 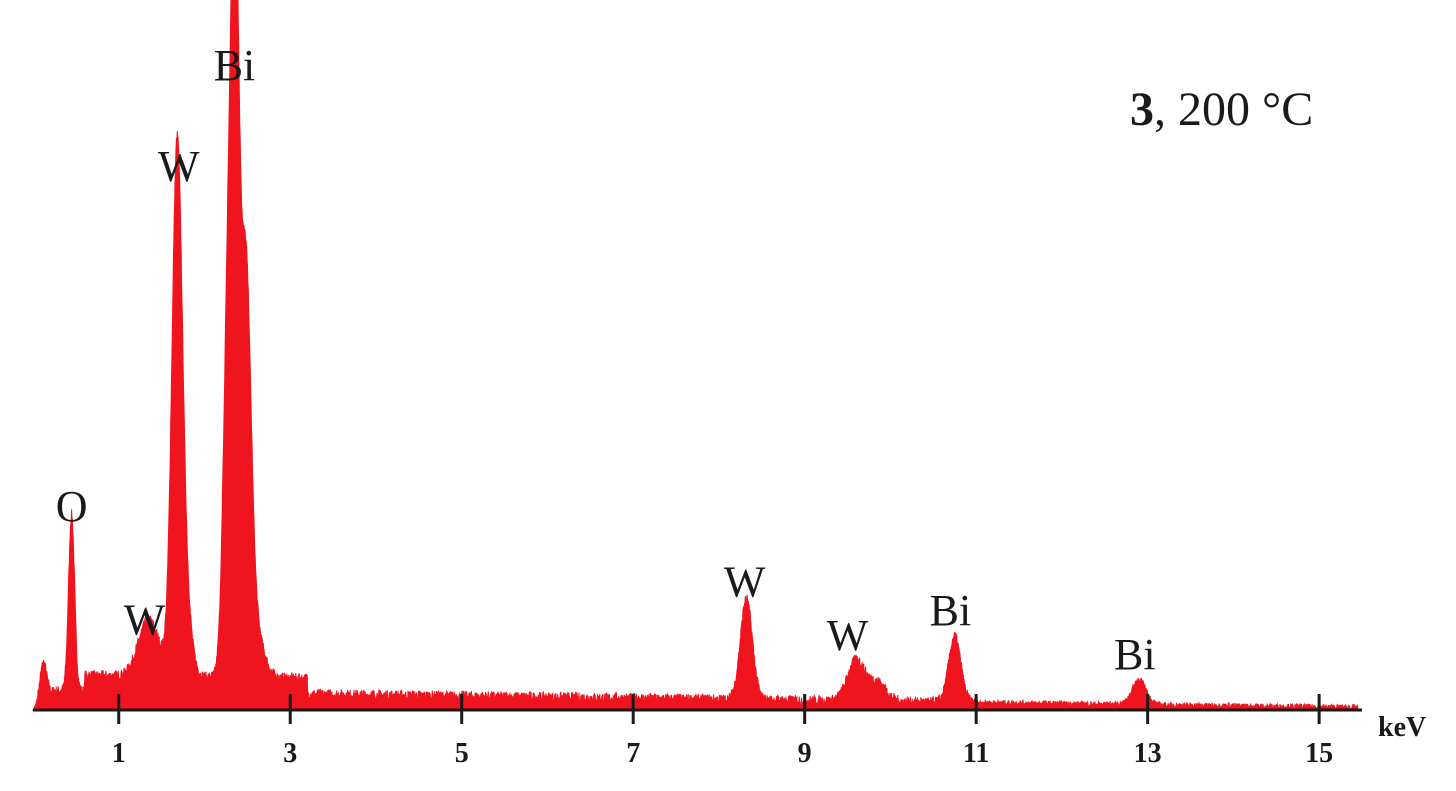 I want to click on x-tick-label: 7, so click(x=633, y=753).